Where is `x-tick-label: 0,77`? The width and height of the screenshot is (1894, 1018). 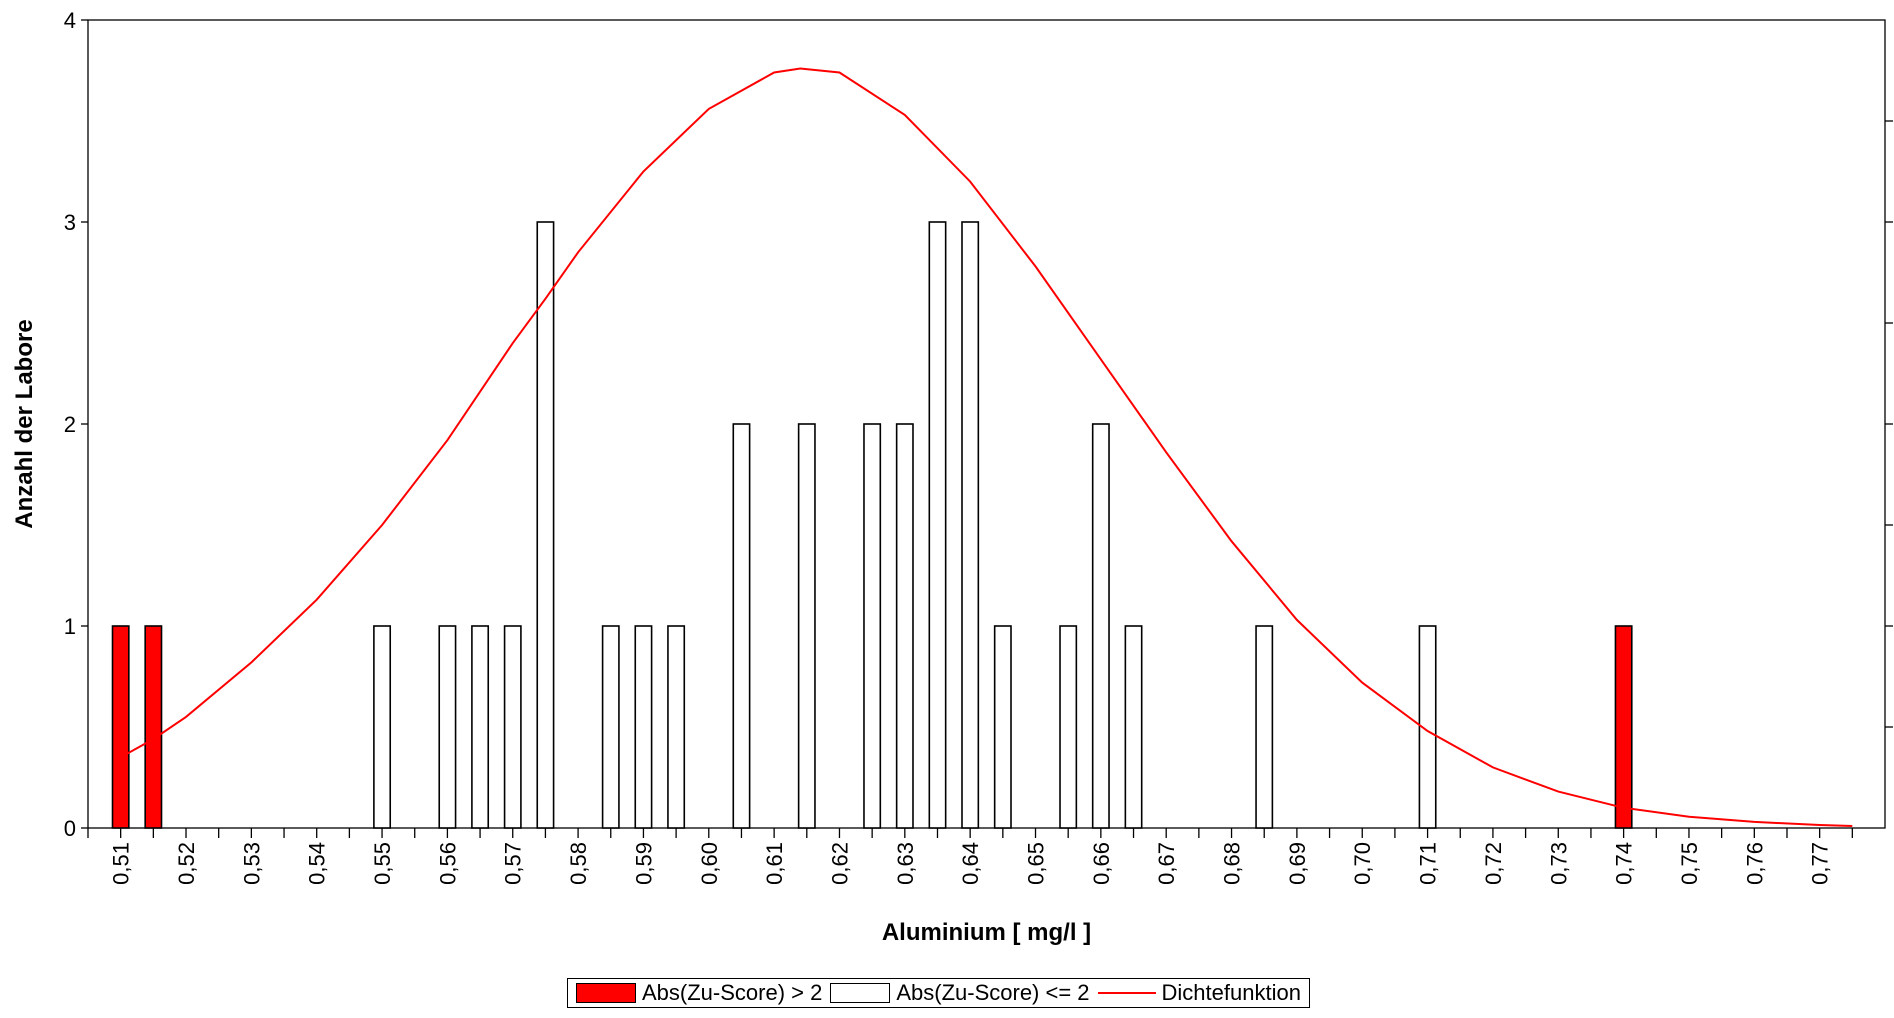 x-tick-label: 0,77 is located at coordinates (1820, 863).